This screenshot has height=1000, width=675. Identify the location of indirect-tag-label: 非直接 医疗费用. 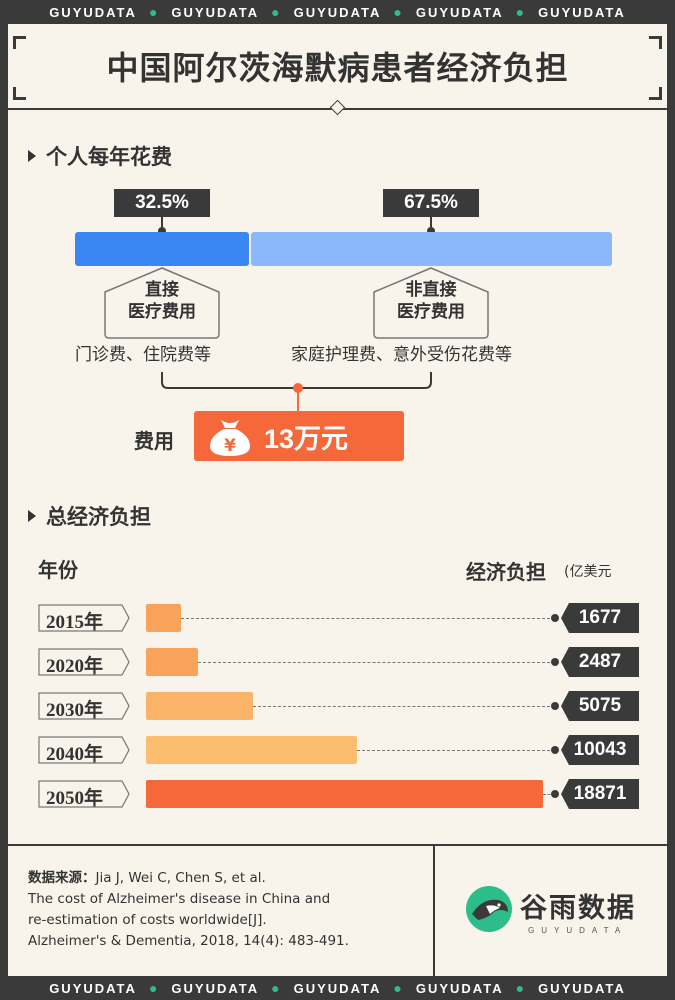
(431, 301).